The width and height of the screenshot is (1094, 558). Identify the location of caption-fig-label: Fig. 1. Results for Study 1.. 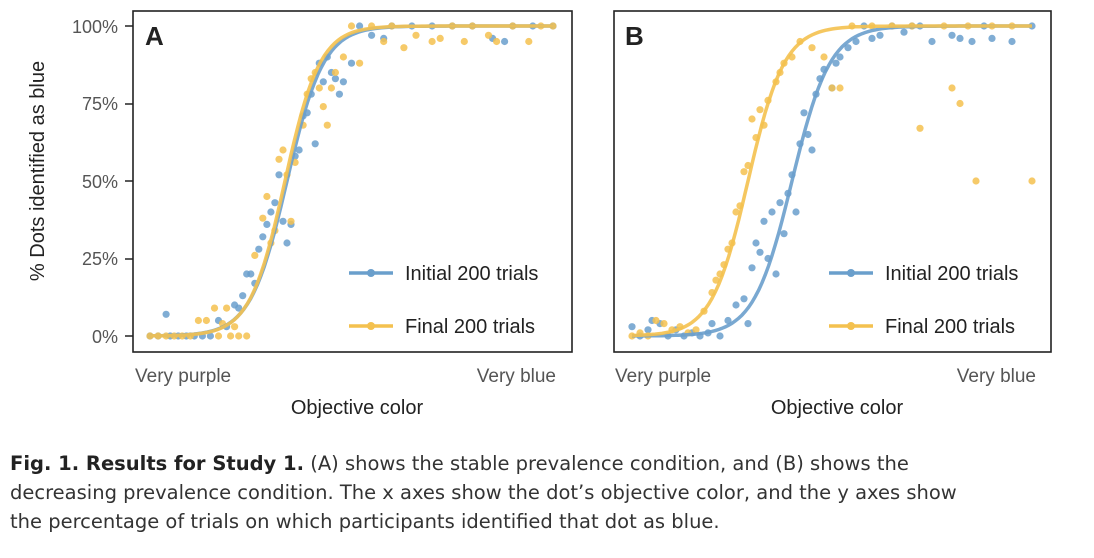
(157, 463).